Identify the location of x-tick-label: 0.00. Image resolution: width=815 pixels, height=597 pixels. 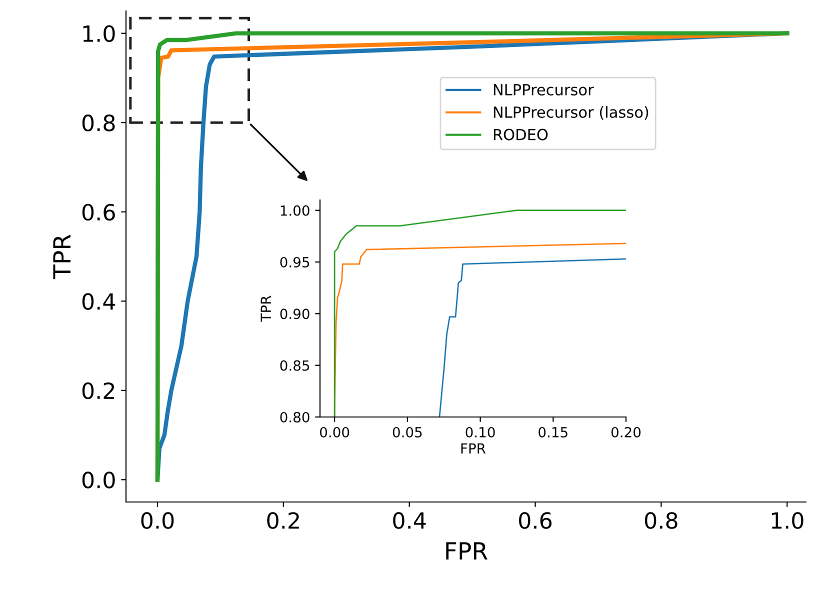
(335, 432).